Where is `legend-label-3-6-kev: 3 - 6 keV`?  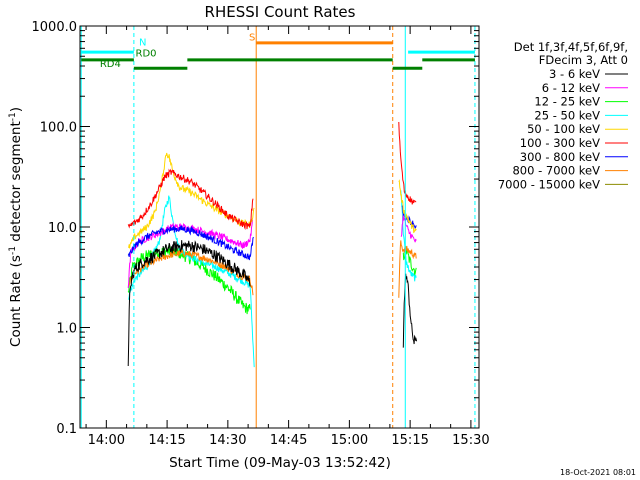 legend-label-3-6-kev: 3 - 6 keV is located at coordinates (574, 74).